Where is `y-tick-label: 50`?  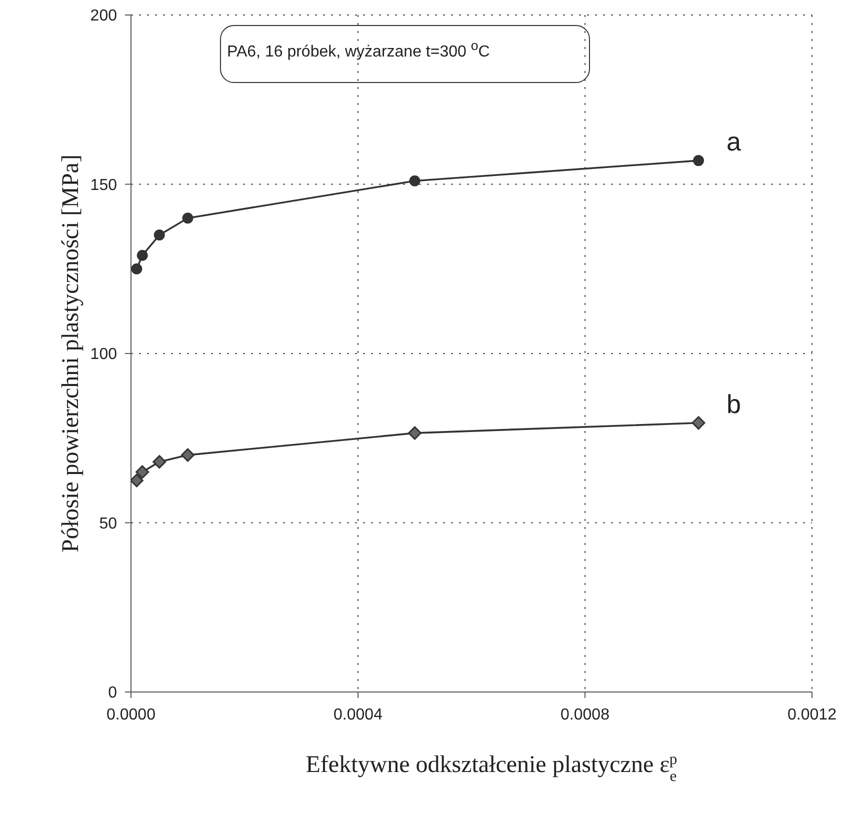
y-tick-label: 50 is located at coordinates (108, 523).